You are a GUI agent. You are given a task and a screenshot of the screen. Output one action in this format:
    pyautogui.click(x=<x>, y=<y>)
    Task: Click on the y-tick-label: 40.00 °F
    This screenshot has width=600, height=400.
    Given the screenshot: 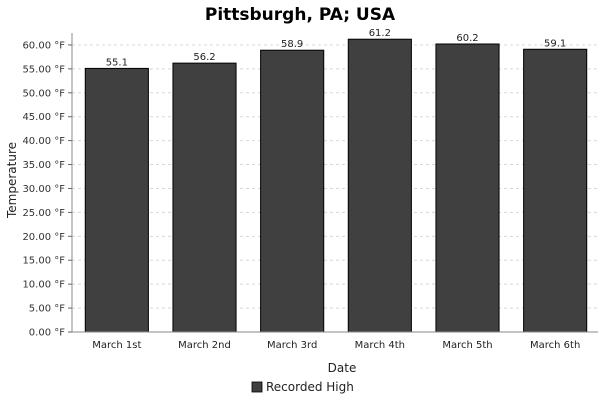 What is the action you would take?
    pyautogui.click(x=43, y=141)
    